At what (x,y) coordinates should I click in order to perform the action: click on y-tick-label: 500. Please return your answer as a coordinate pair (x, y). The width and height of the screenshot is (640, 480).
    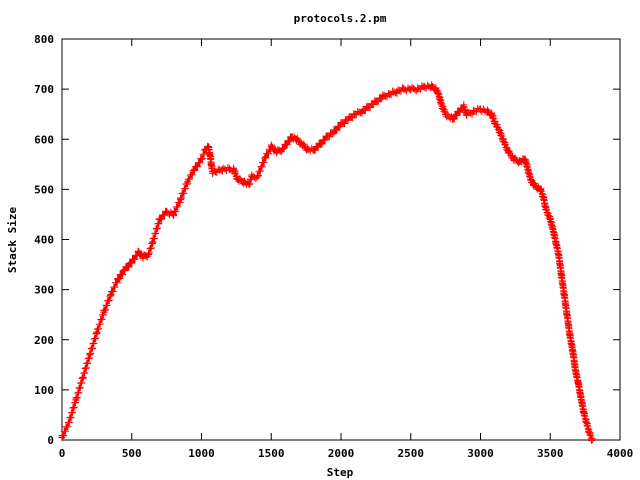
    Looking at the image, I should click on (44, 189).